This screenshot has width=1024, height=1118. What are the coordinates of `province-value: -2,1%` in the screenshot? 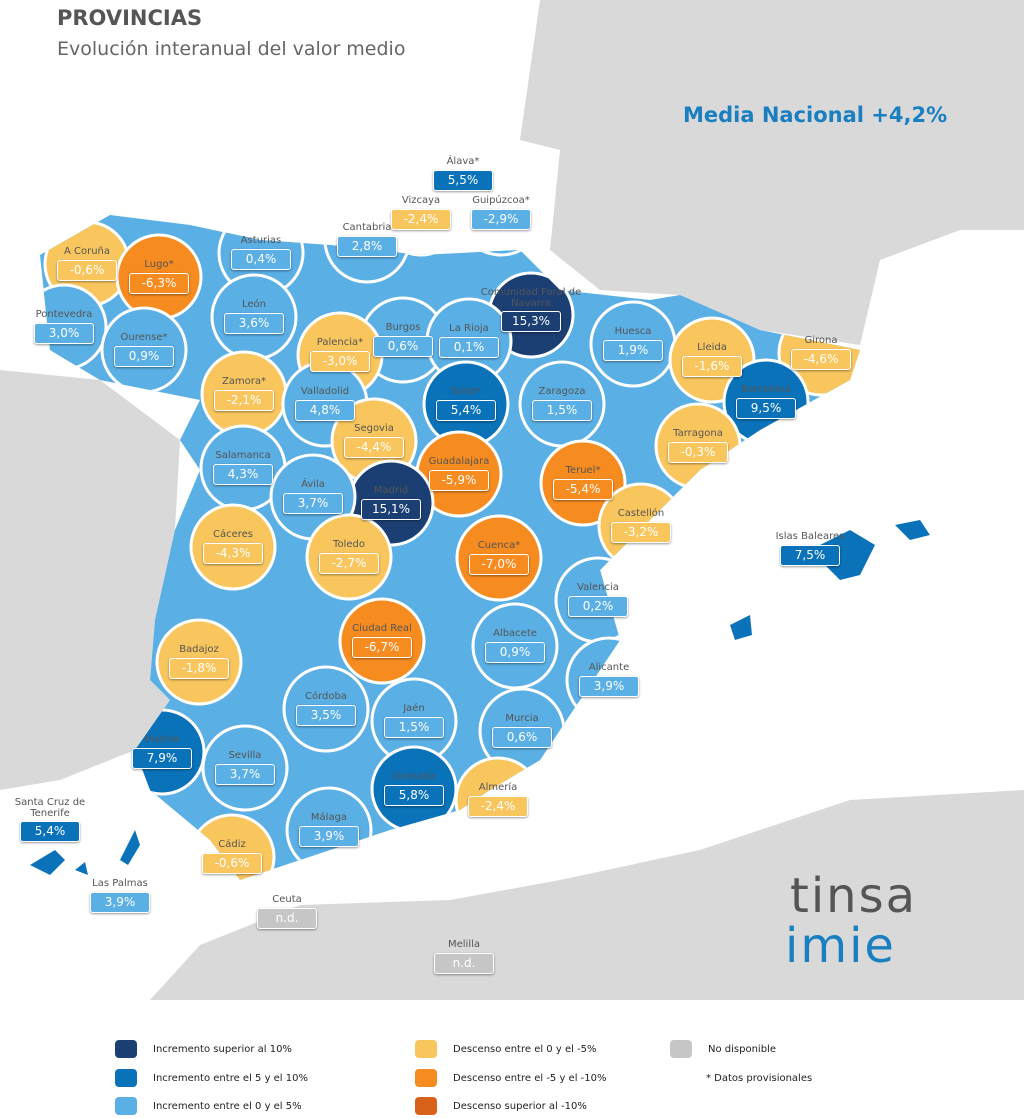 It's located at (244, 400).